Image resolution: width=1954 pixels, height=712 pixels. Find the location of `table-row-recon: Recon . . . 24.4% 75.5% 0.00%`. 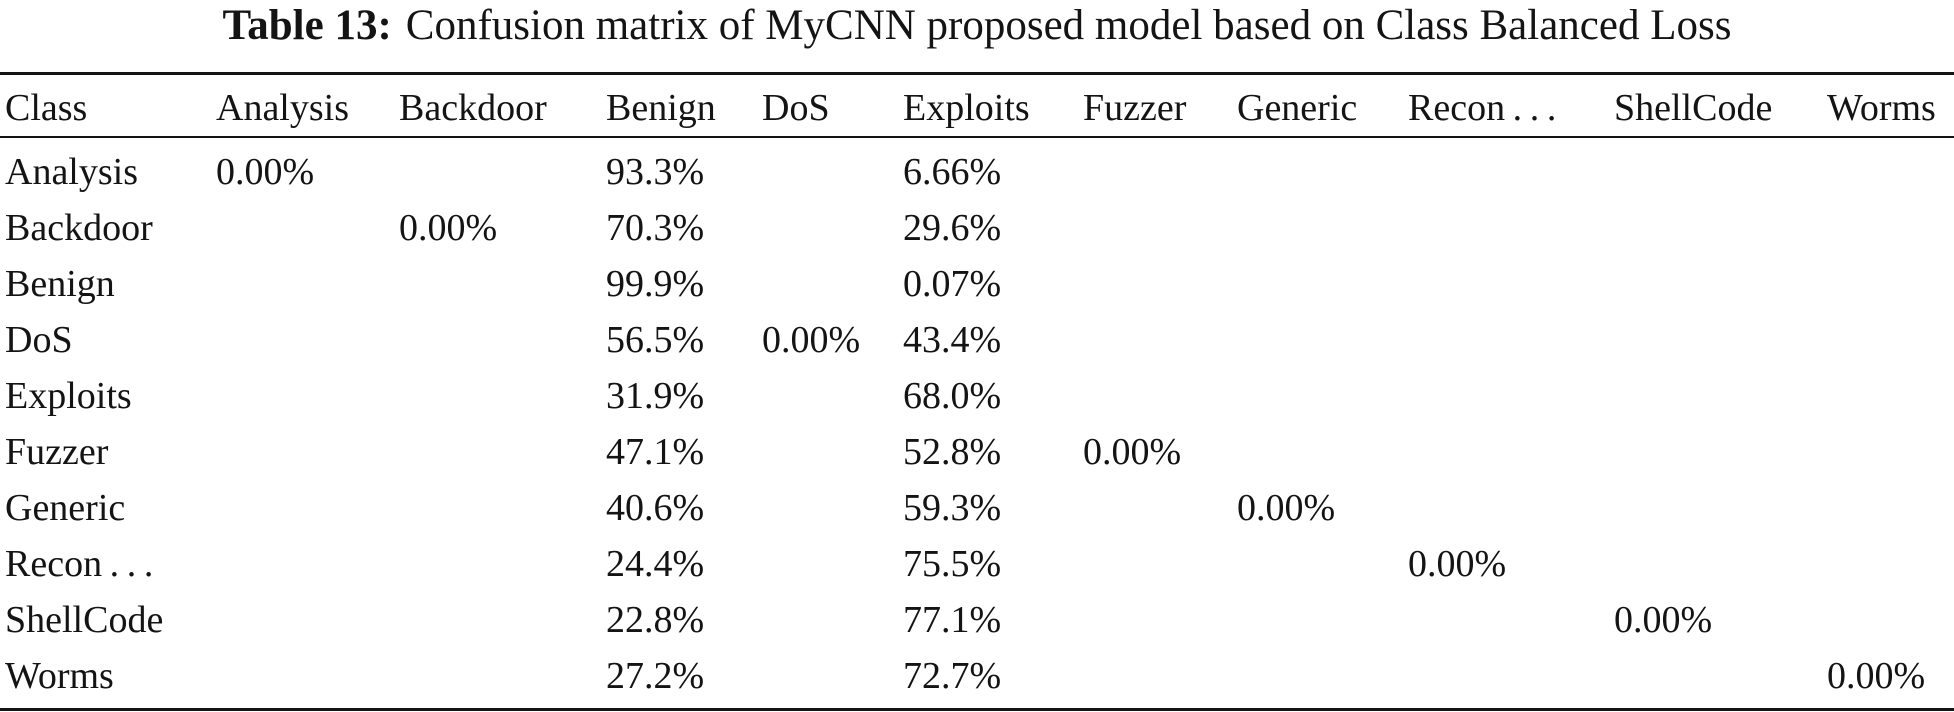

table-row-recon: Recon . . . 24.4% 75.5% 0.00% is located at coordinates (977, 564).